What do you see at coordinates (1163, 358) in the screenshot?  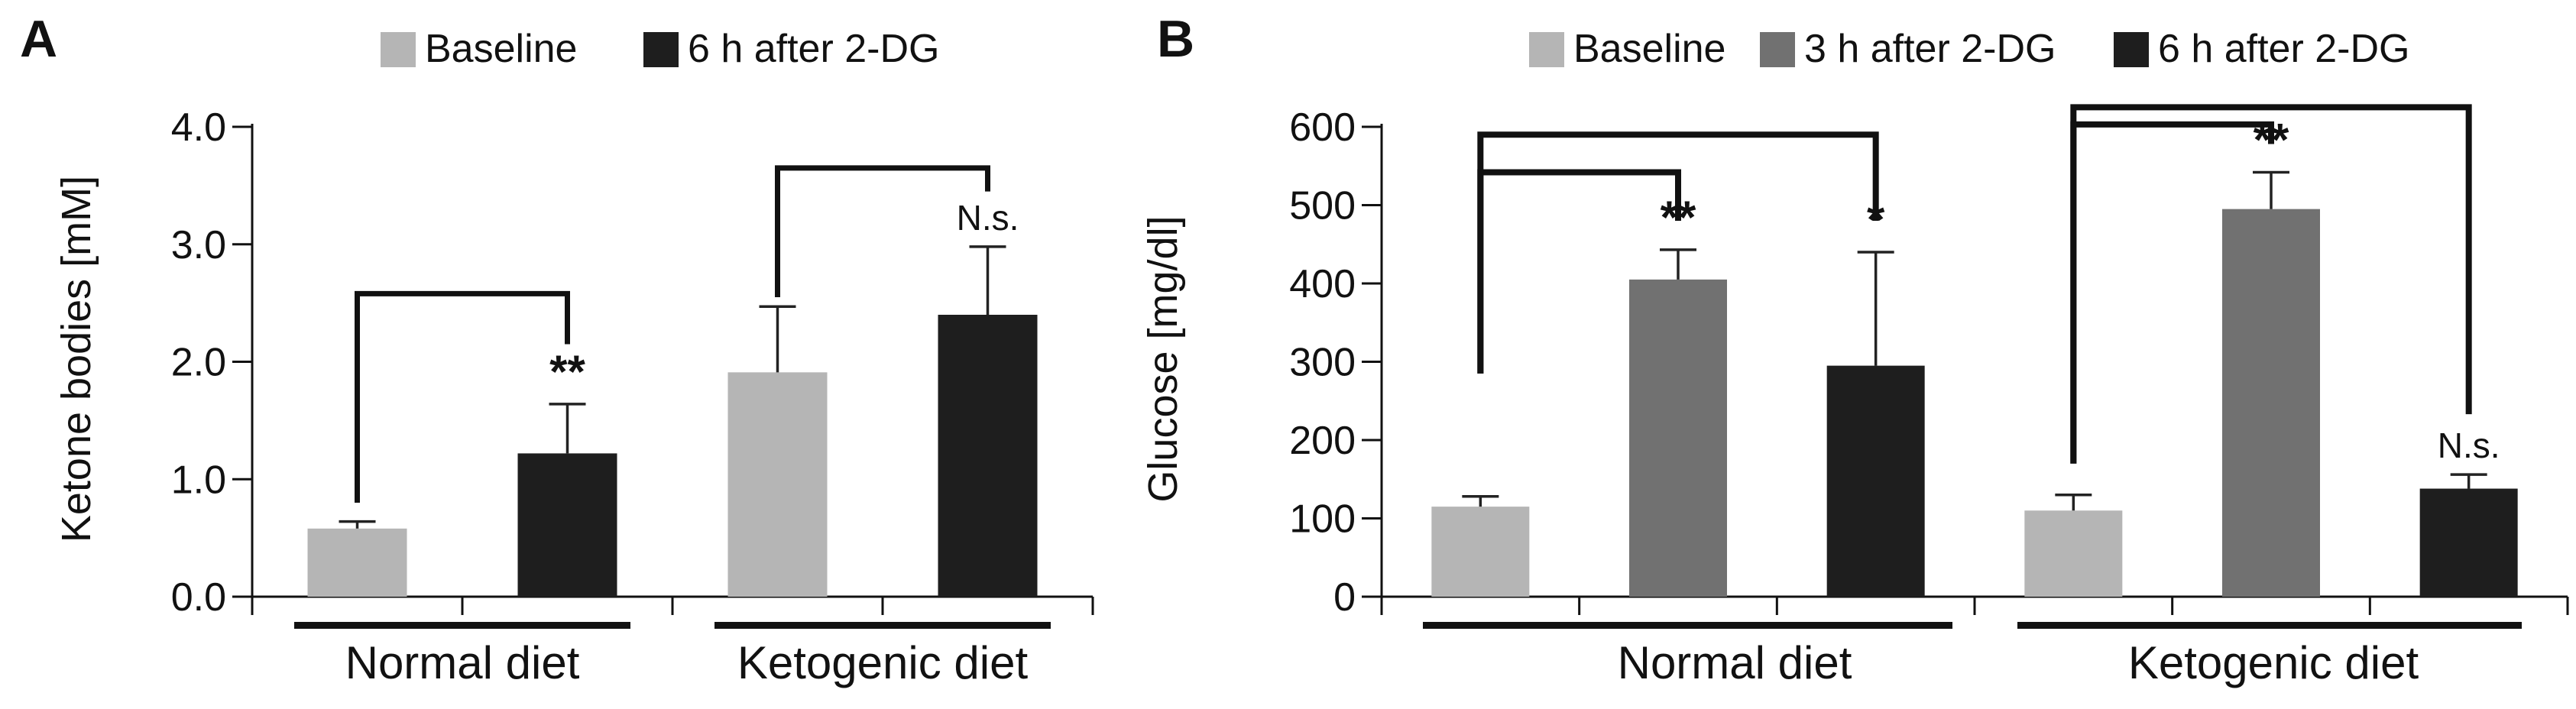 I see `panel-b-y-axis-title: Glucose [mg/dl]` at bounding box center [1163, 358].